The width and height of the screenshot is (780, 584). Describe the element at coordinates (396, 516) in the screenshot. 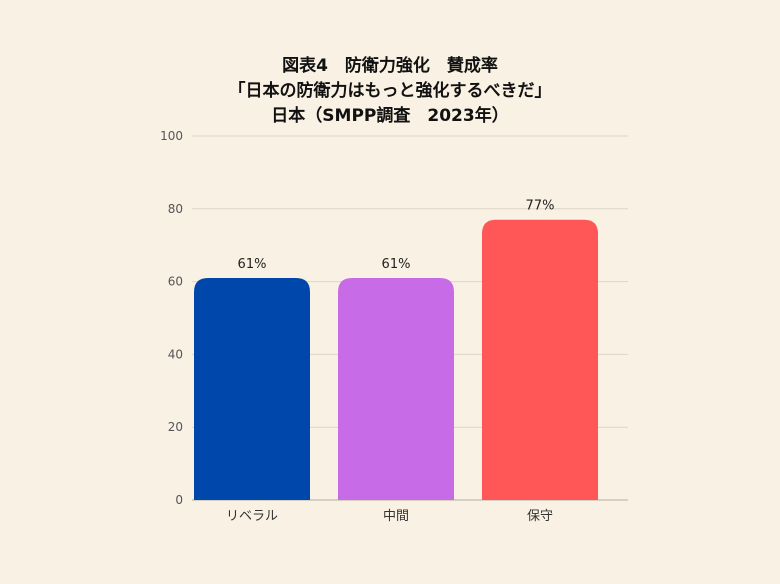

I see `category-label: 中間` at that location.